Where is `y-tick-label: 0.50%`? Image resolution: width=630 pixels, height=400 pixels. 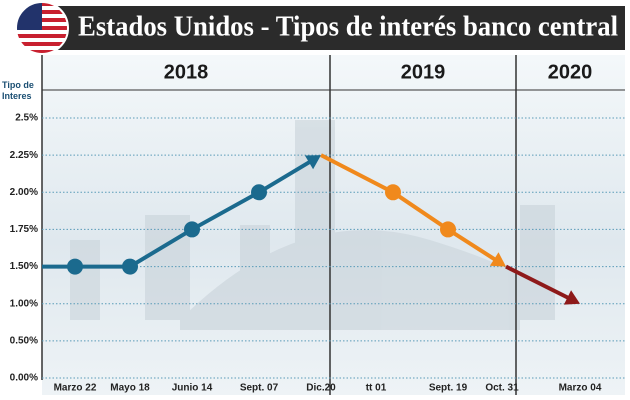 y-tick-label: 0.50% is located at coordinates (24, 340).